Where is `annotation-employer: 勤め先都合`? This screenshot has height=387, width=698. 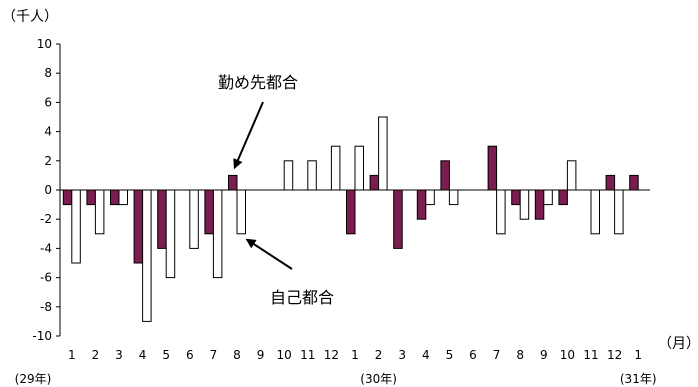
annotation-employer: 勤め先都合 is located at coordinates (258, 82).